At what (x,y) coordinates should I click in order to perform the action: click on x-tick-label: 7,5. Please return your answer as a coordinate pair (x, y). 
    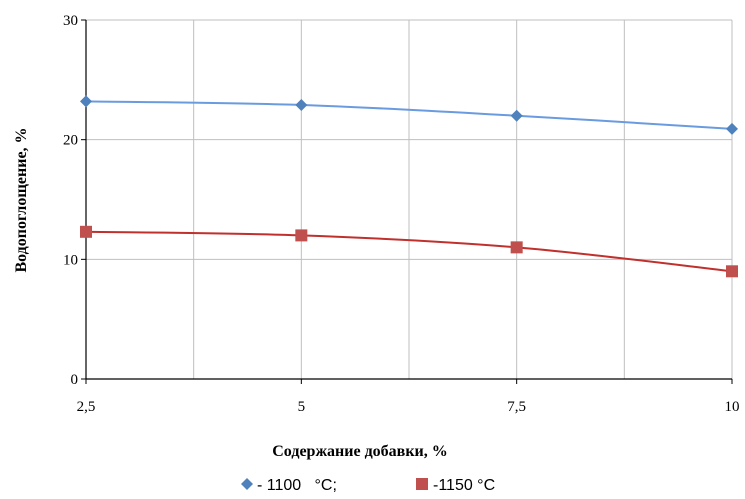
    Looking at the image, I should click on (516, 407).